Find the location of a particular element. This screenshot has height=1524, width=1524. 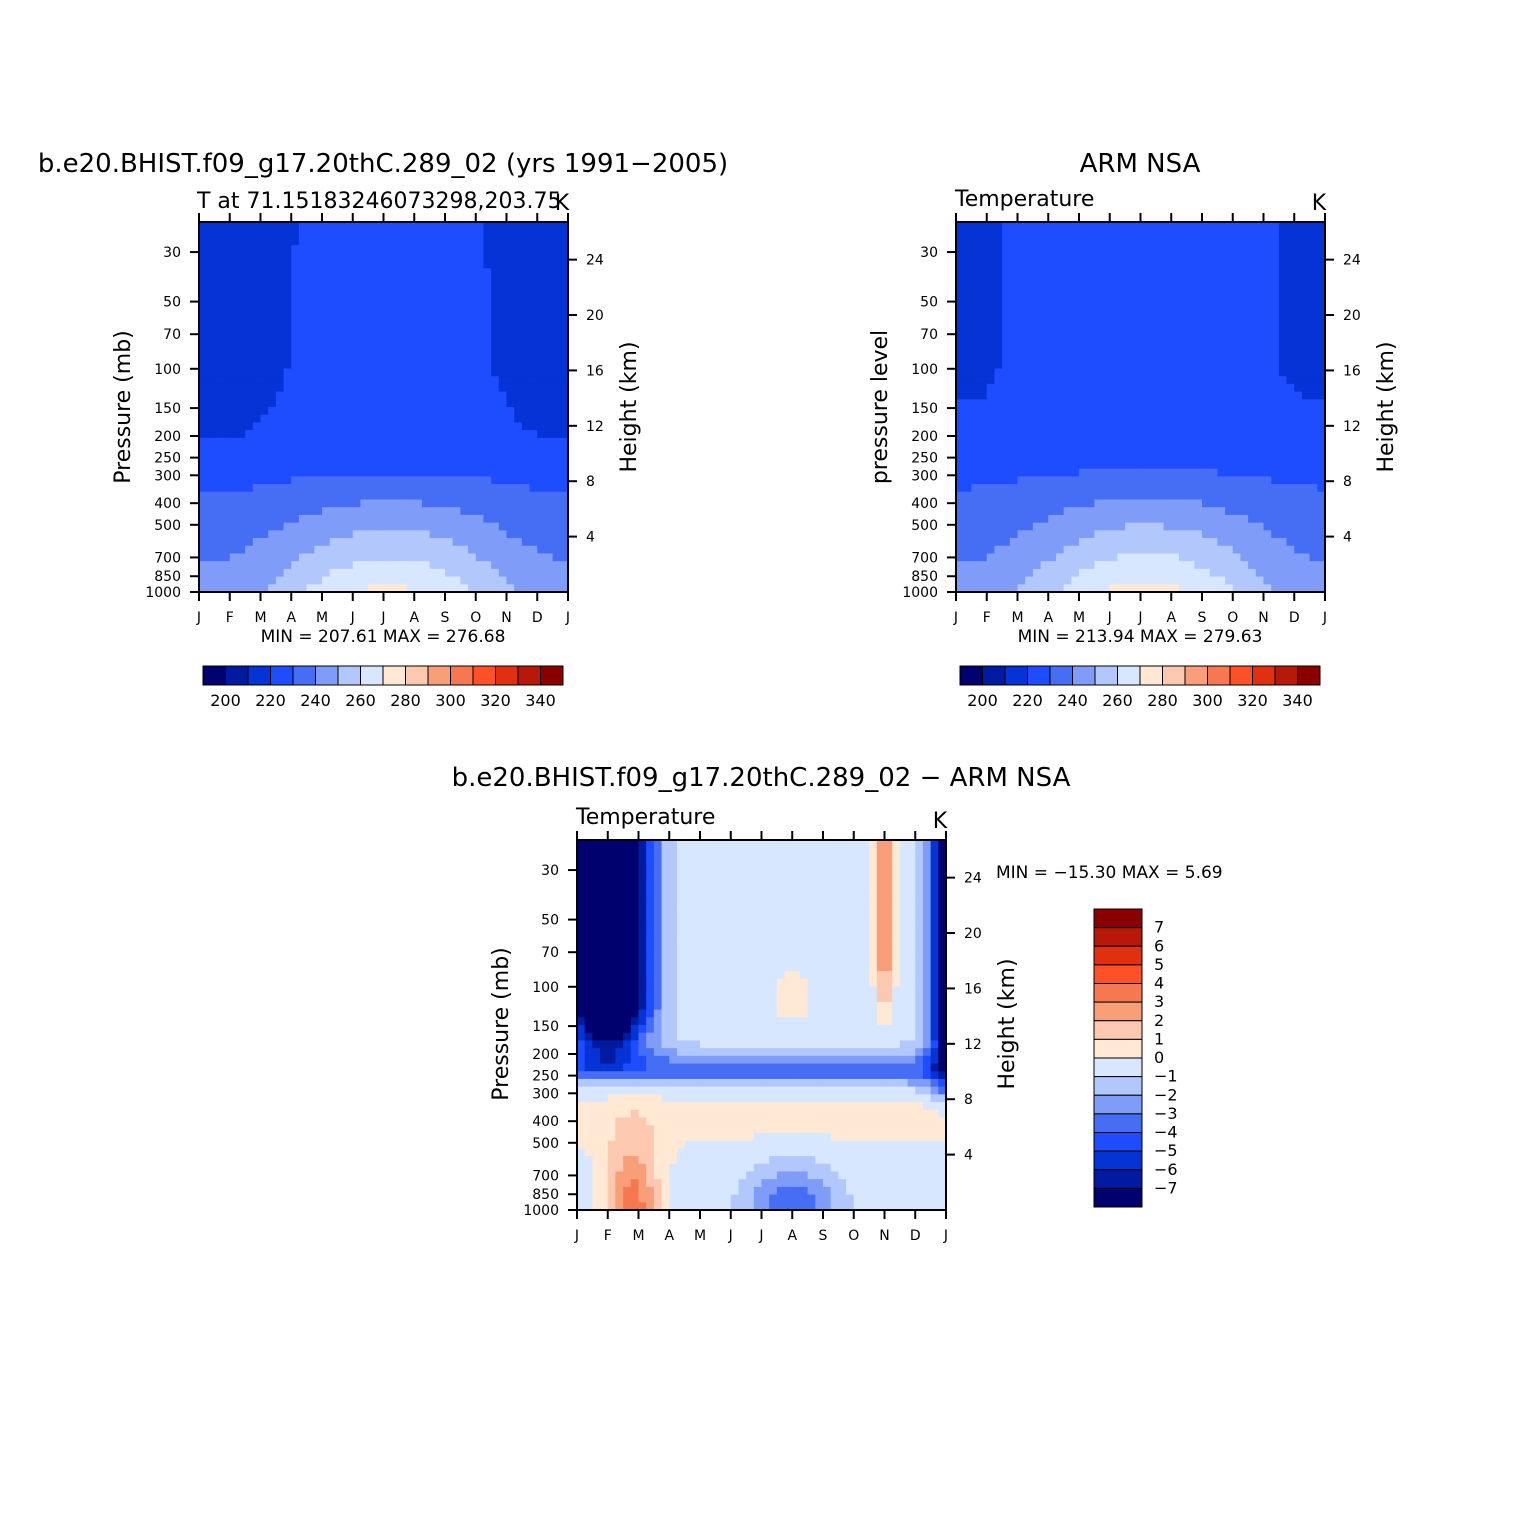

x-tick-label: A is located at coordinates (414, 618).